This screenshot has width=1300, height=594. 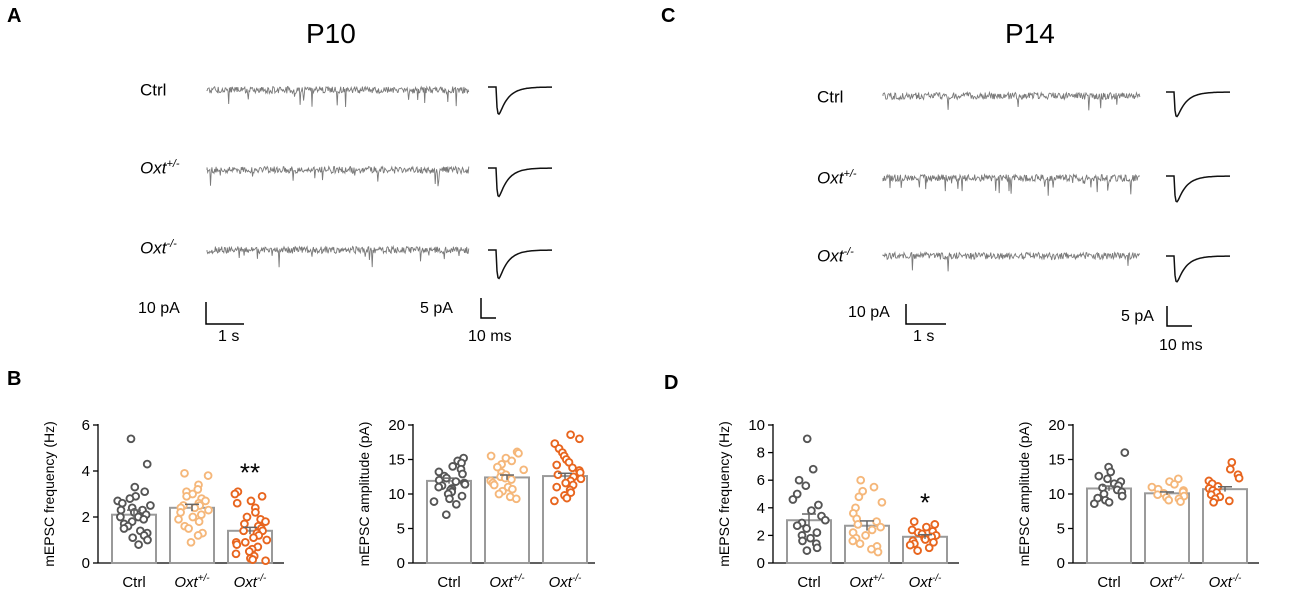 What do you see at coordinates (761, 480) in the screenshot?
I see `y-tick-label: 6` at bounding box center [761, 480].